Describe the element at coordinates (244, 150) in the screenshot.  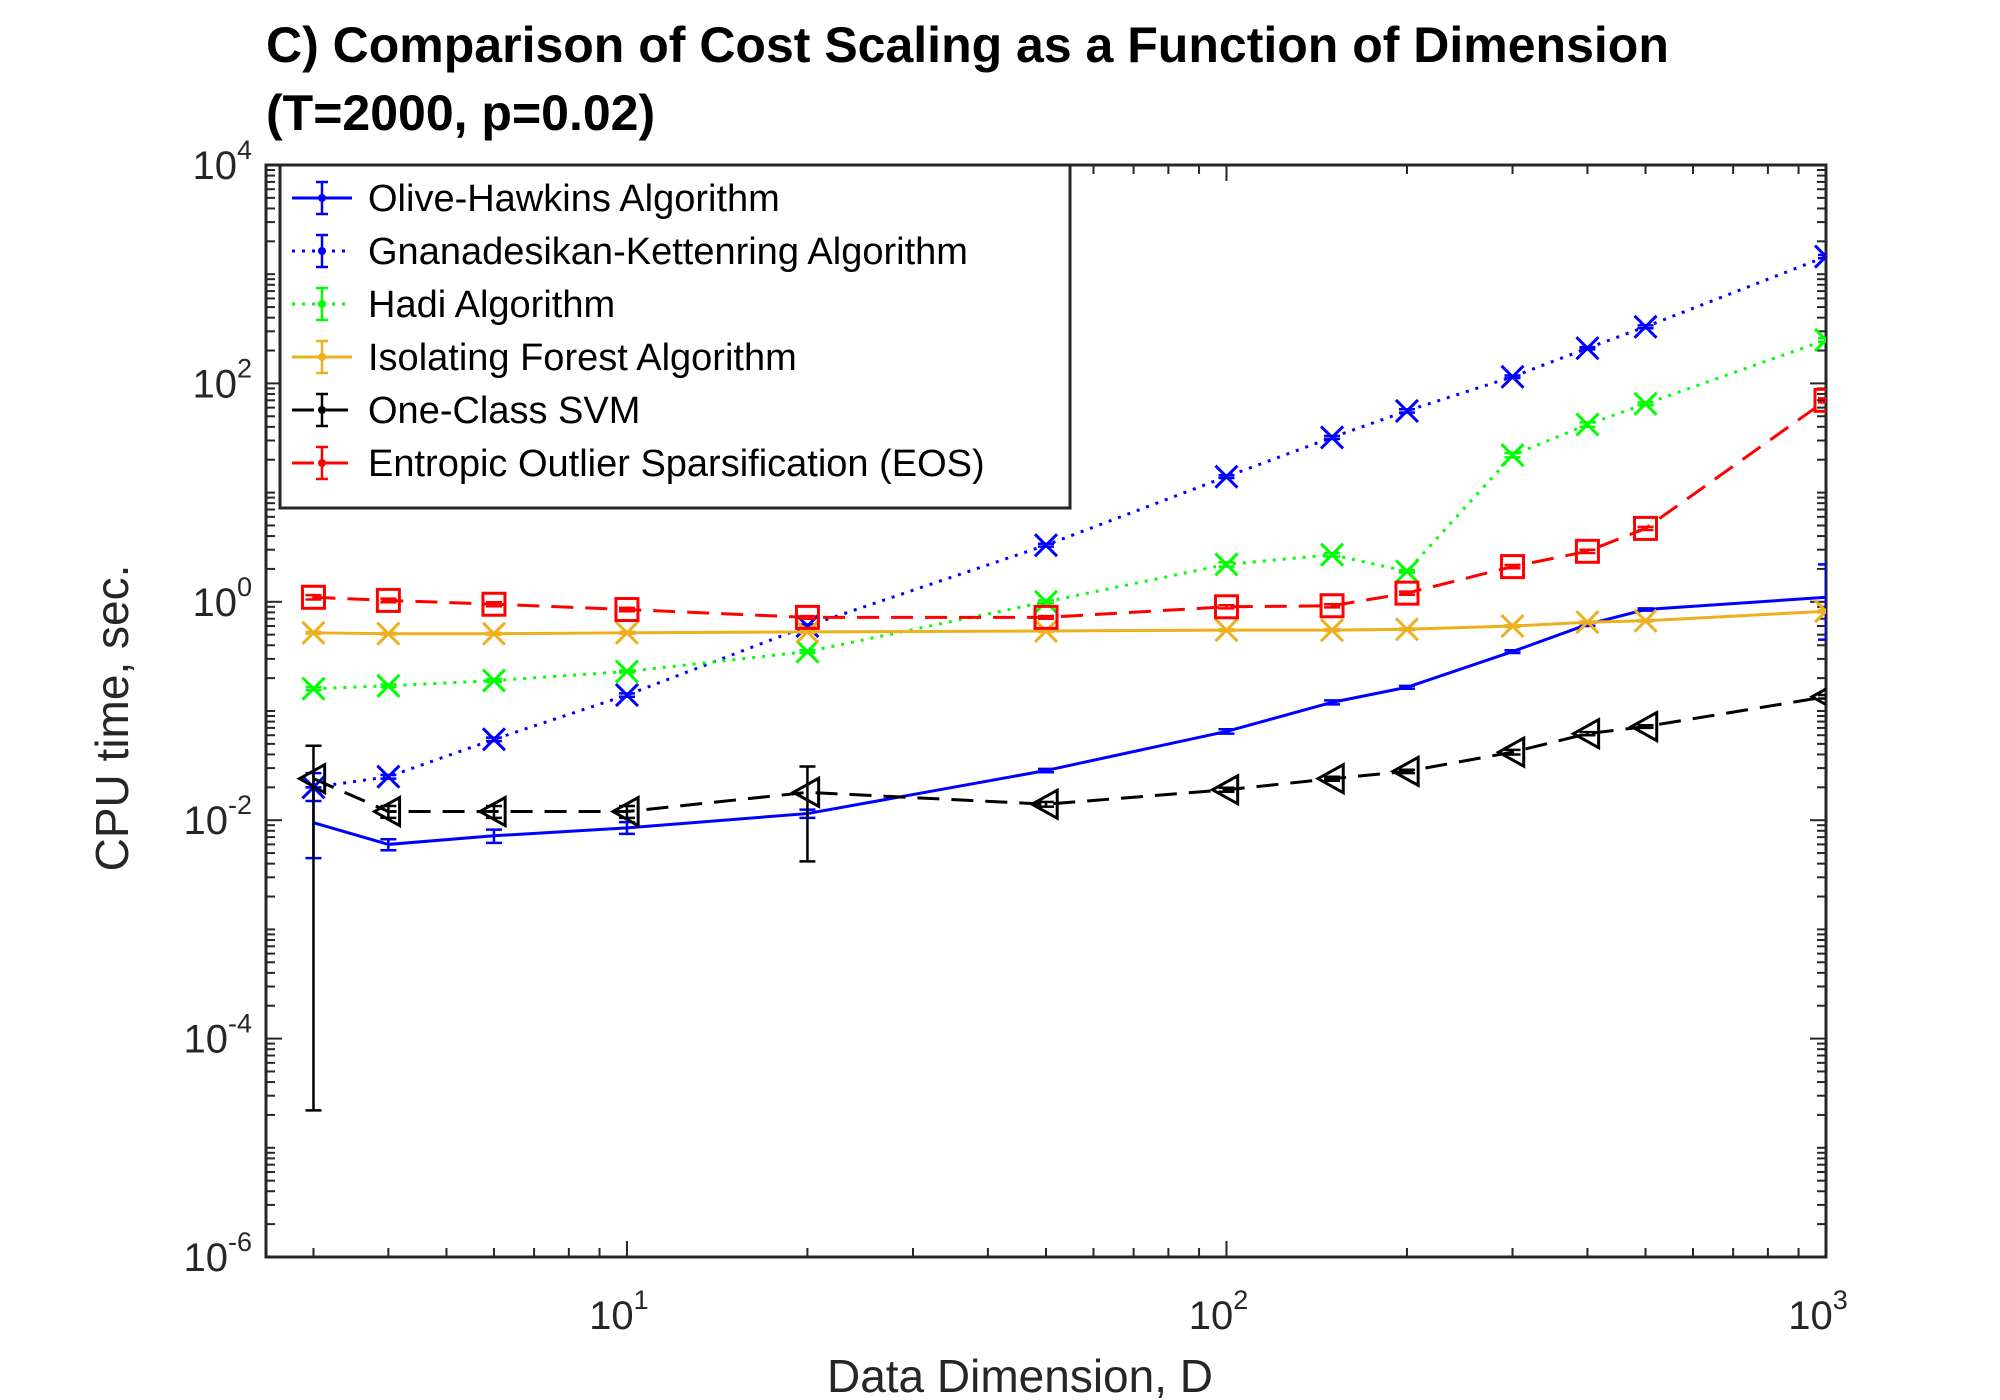
I see `y-tick-label-exponent: 4` at that location.